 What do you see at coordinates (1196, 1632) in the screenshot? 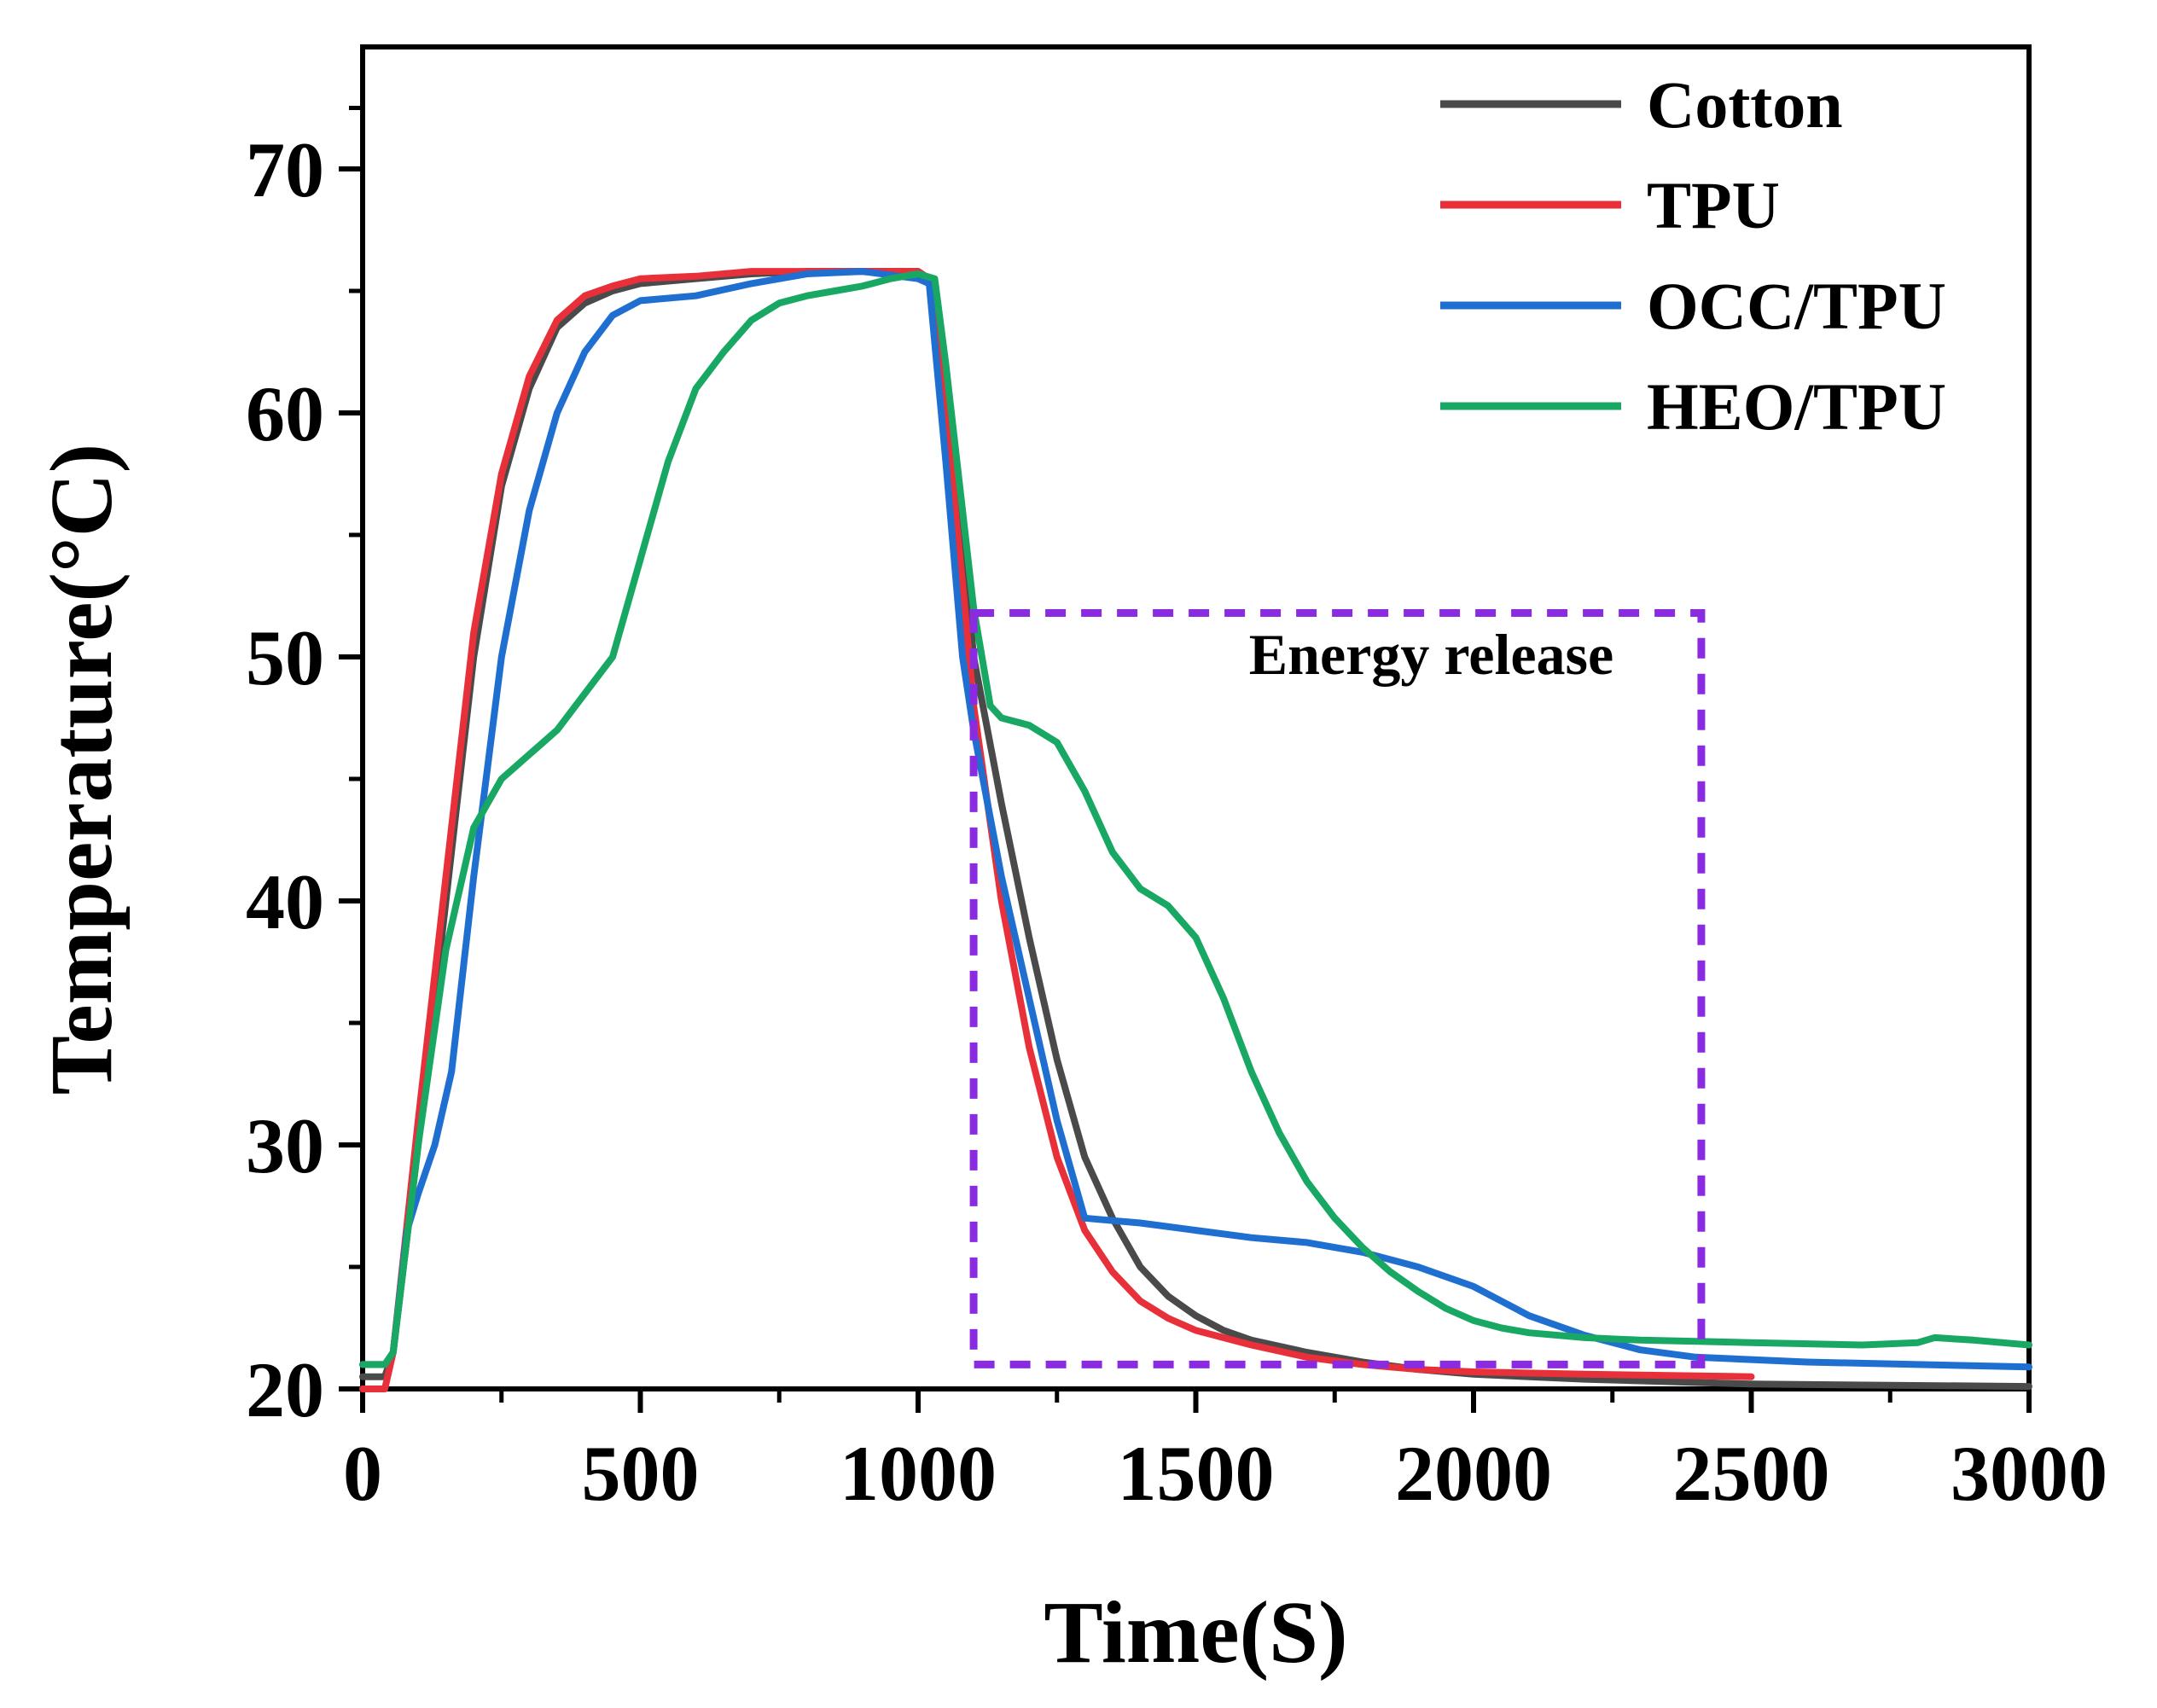
I see `x-axis-title: Time(S)` at bounding box center [1196, 1632].